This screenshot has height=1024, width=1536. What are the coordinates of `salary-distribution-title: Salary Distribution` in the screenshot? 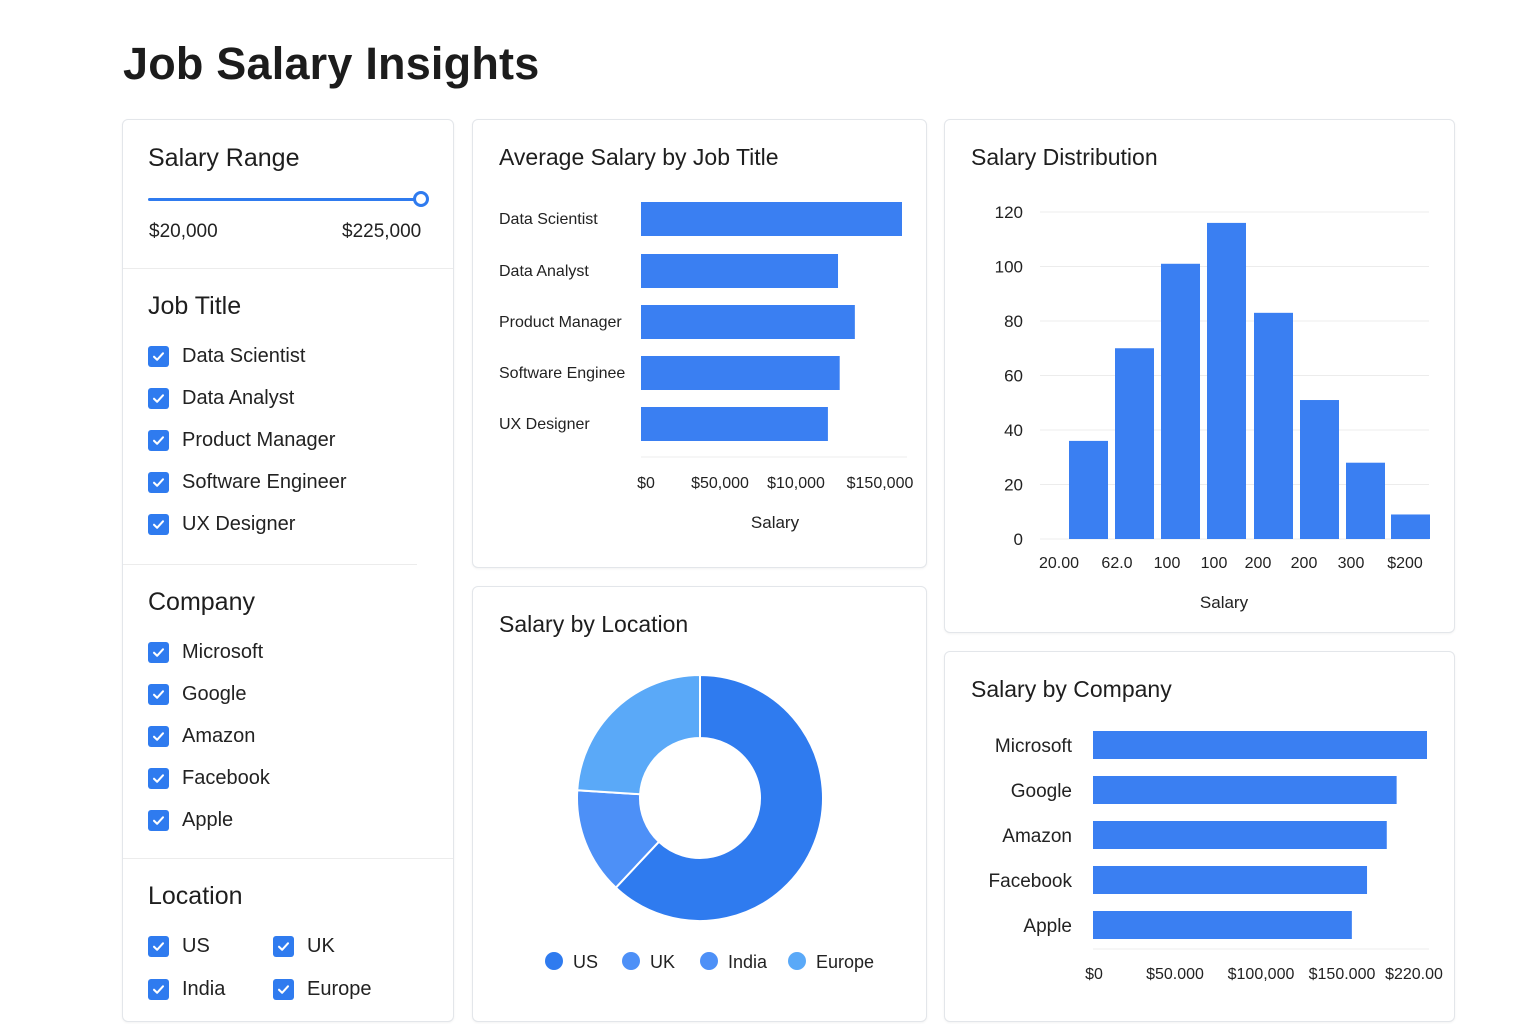 It's located at (1064, 157).